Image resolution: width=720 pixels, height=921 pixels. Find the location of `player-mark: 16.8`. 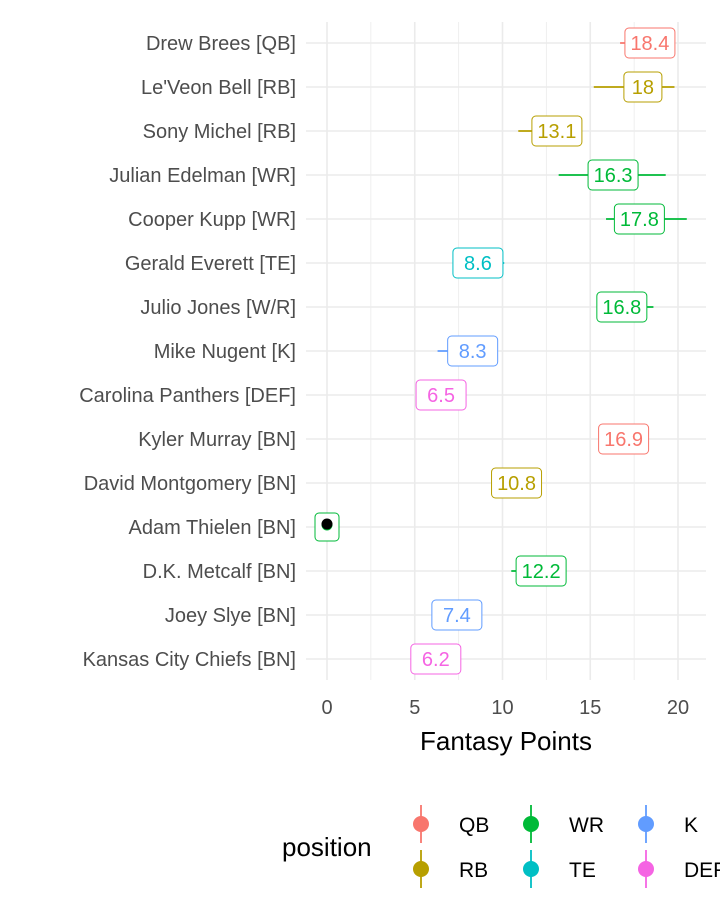

player-mark: 16.8 is located at coordinates (625, 307).